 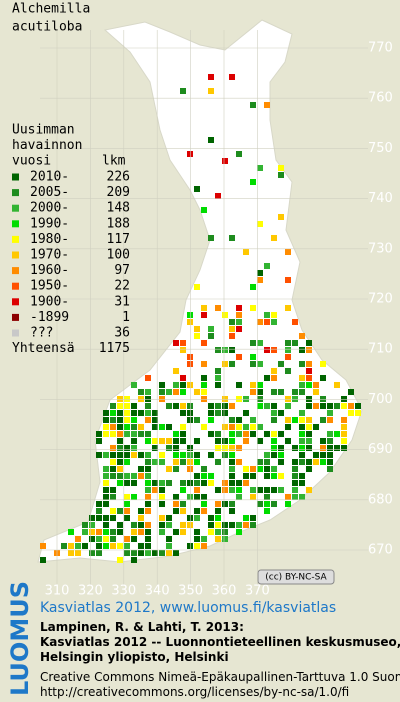 What do you see at coordinates (190, 591) in the screenshot?
I see `x-tick-label: 350` at bounding box center [190, 591].